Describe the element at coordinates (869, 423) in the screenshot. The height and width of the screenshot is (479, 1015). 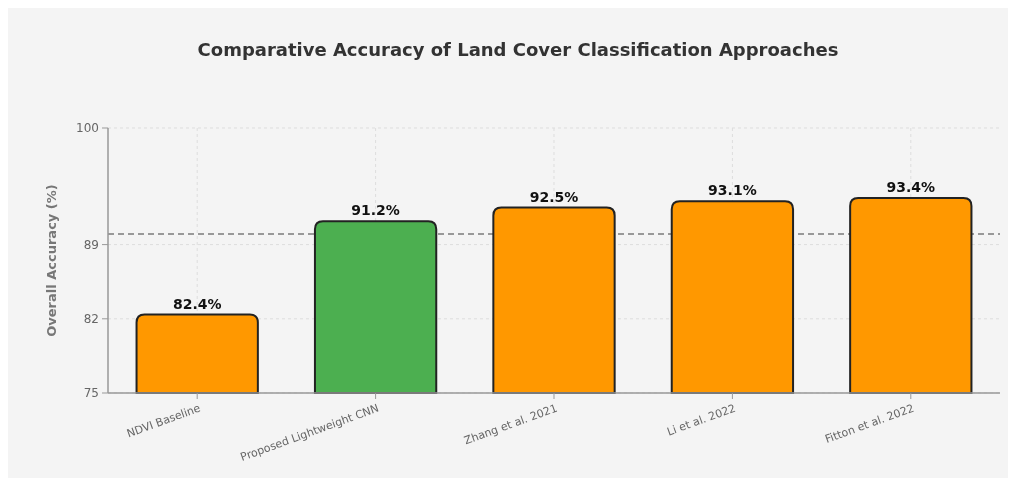
I see `x-tick-label: Fitton et al. 2022` at that location.